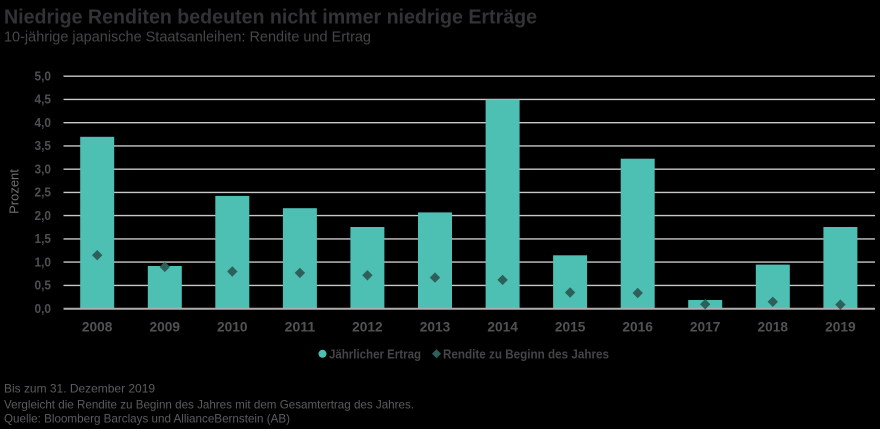 The image size is (880, 429). Describe the element at coordinates (435, 327) in the screenshot. I see `svg-text: 2013` at that location.